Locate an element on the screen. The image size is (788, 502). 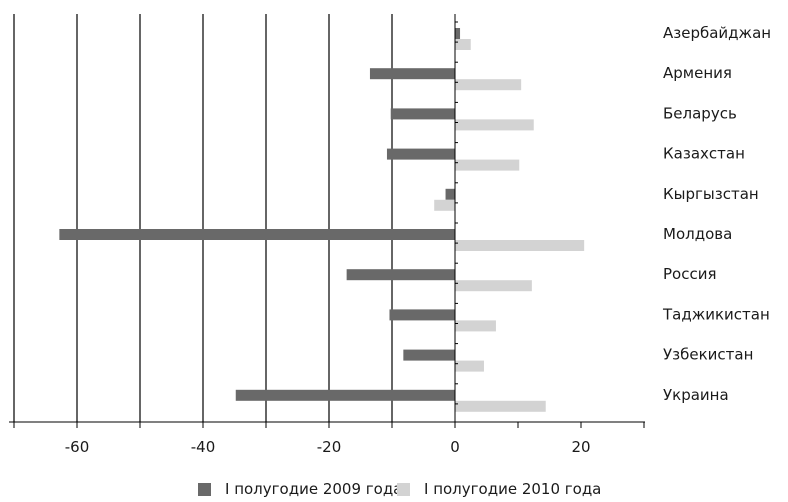
category-label: Таджикистан is located at coordinates (716, 314).